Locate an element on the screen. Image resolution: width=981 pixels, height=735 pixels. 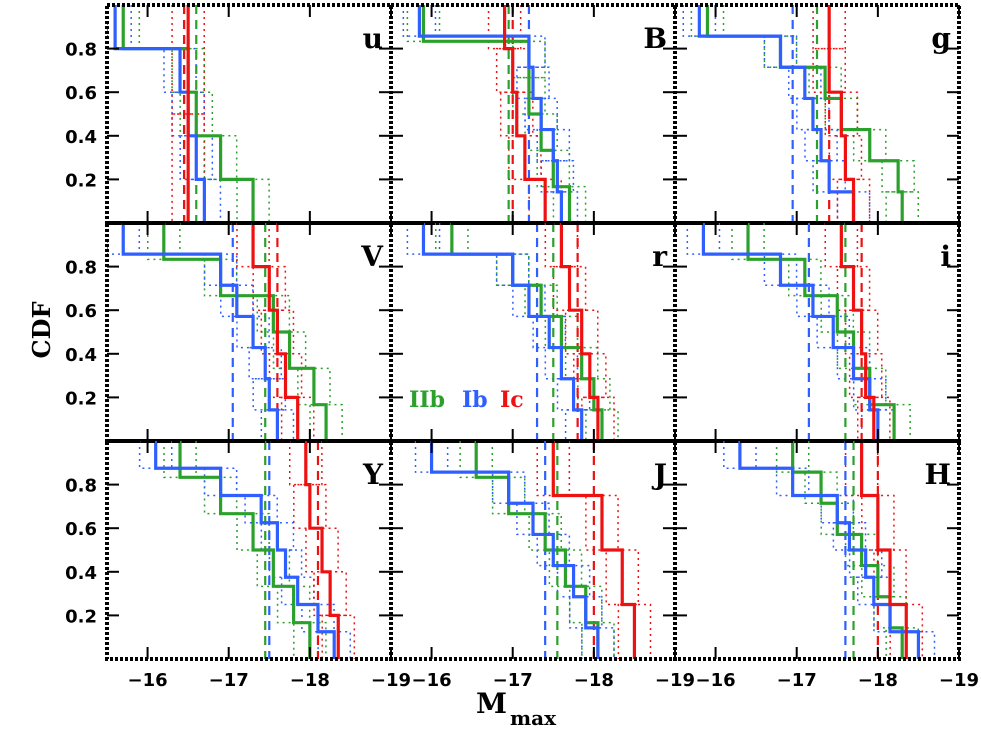
panel-u: u 0.2 0.4 0.6 0.8 is located at coordinates (229, 114).